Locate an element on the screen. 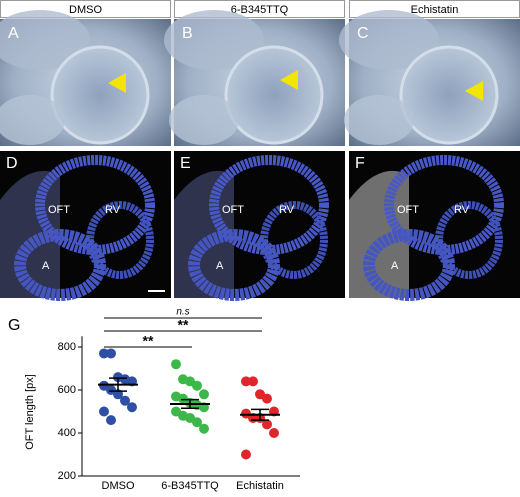  embryo-image: A is located at coordinates (85, 78).